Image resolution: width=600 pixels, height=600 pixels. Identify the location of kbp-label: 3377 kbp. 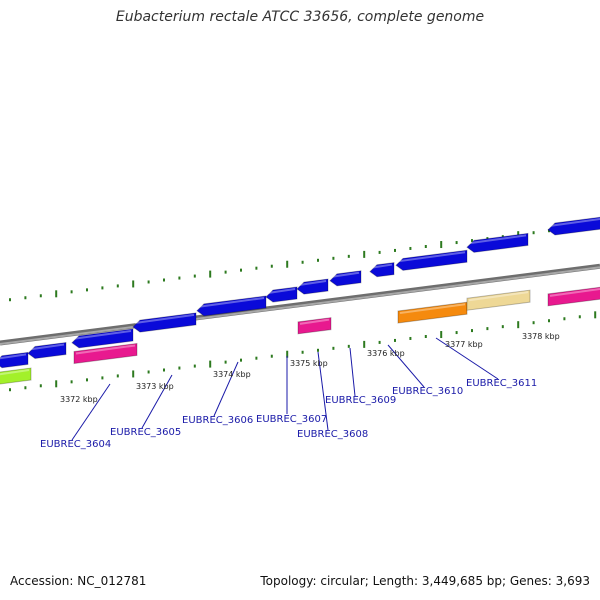
(464, 344).